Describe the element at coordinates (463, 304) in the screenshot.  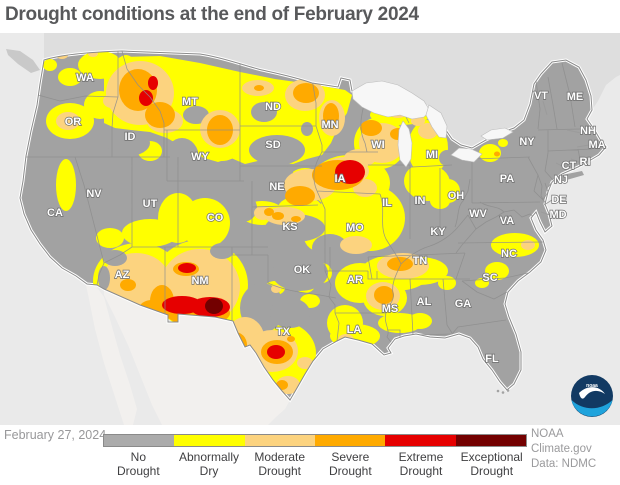
I see `state-label-ga: GA` at that location.